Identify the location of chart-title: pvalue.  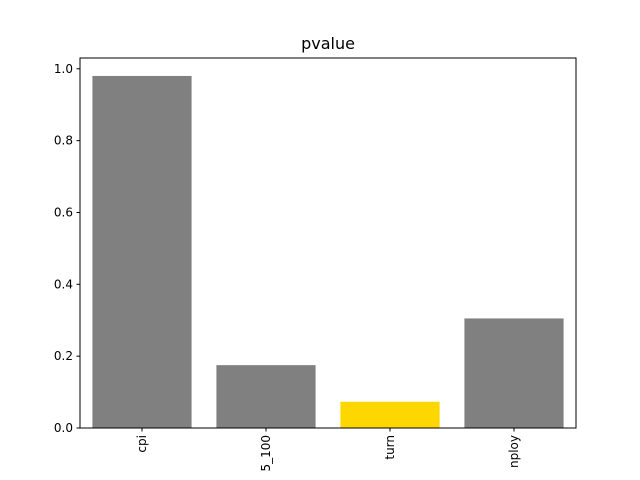
(328, 43).